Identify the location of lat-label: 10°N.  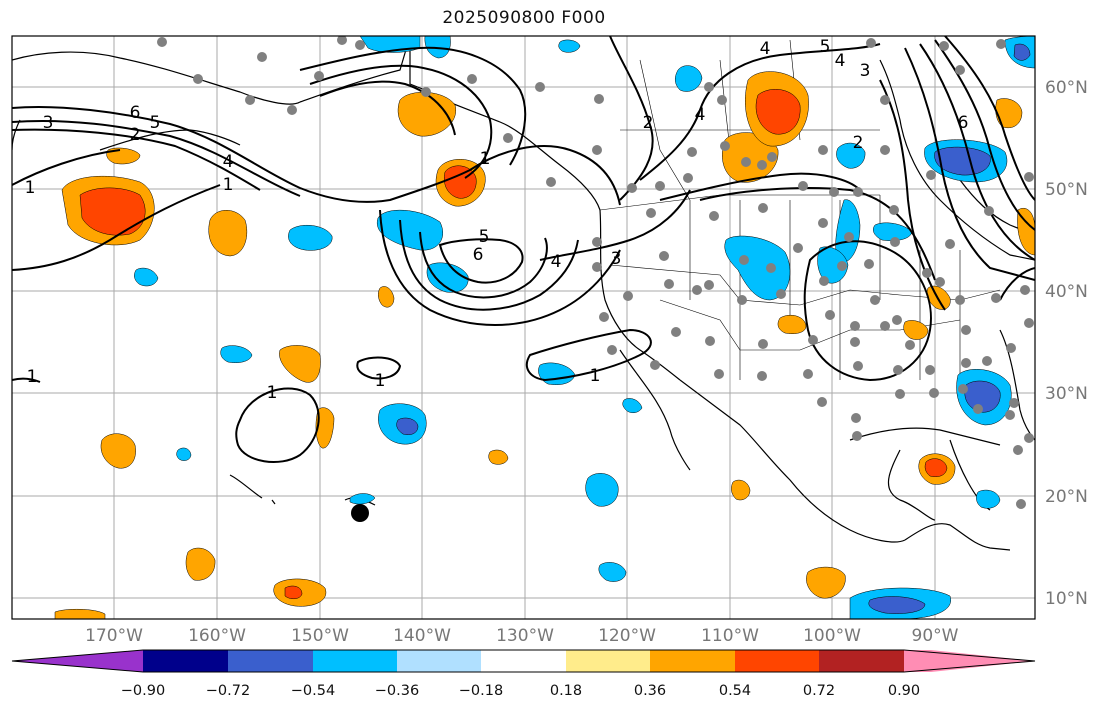
(1066, 599).